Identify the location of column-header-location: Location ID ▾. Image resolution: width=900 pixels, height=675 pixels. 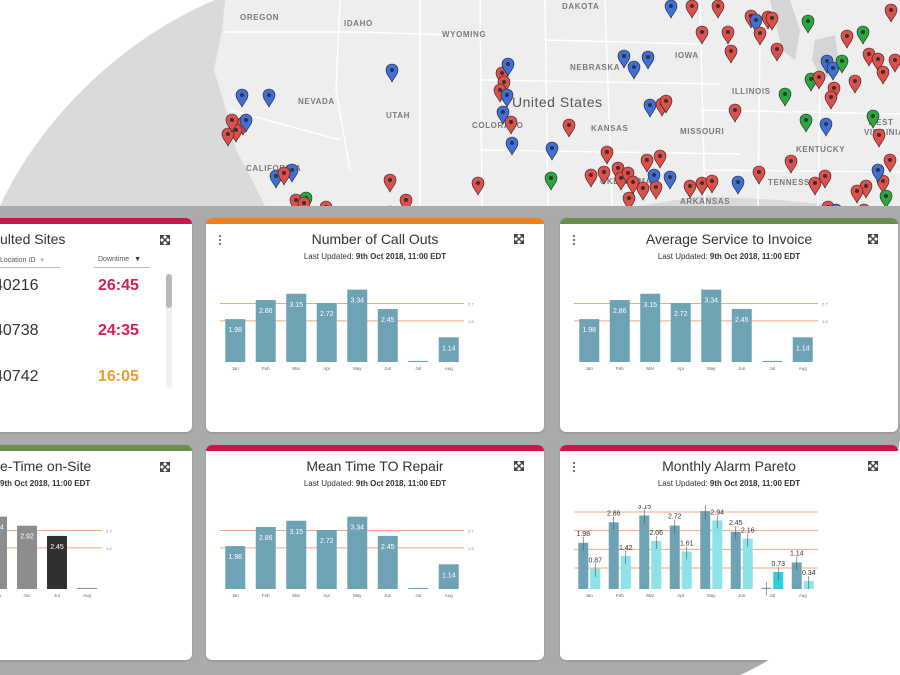
(22, 260).